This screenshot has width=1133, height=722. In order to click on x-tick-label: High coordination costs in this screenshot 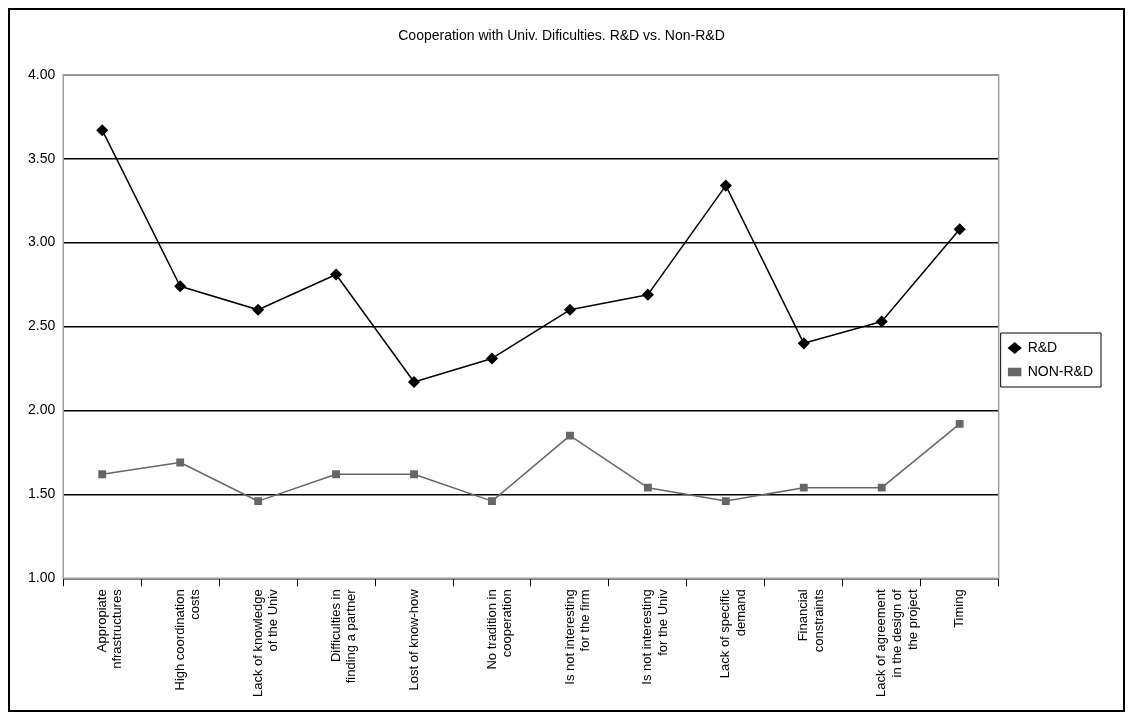, I will do `click(187, 639)`.